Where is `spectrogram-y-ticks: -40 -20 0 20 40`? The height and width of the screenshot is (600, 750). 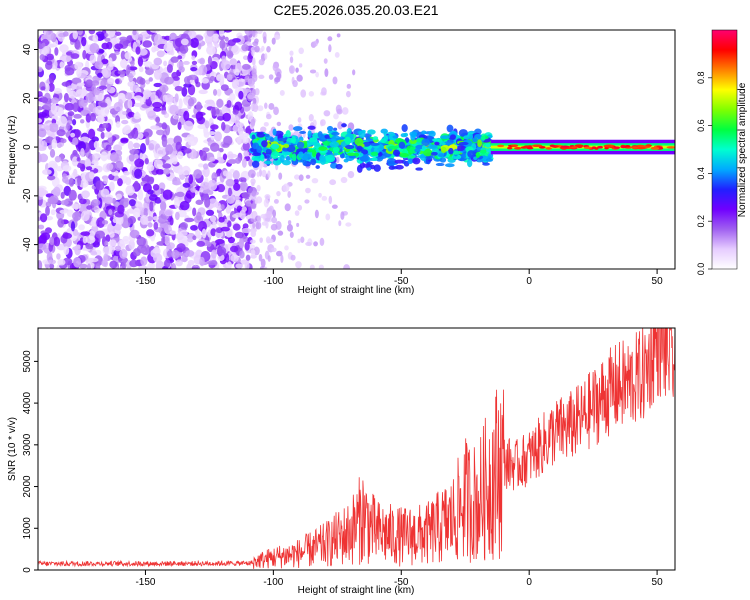
spectrogram-y-ticks: -40 -20 0 20 40 is located at coordinates (30, 148).